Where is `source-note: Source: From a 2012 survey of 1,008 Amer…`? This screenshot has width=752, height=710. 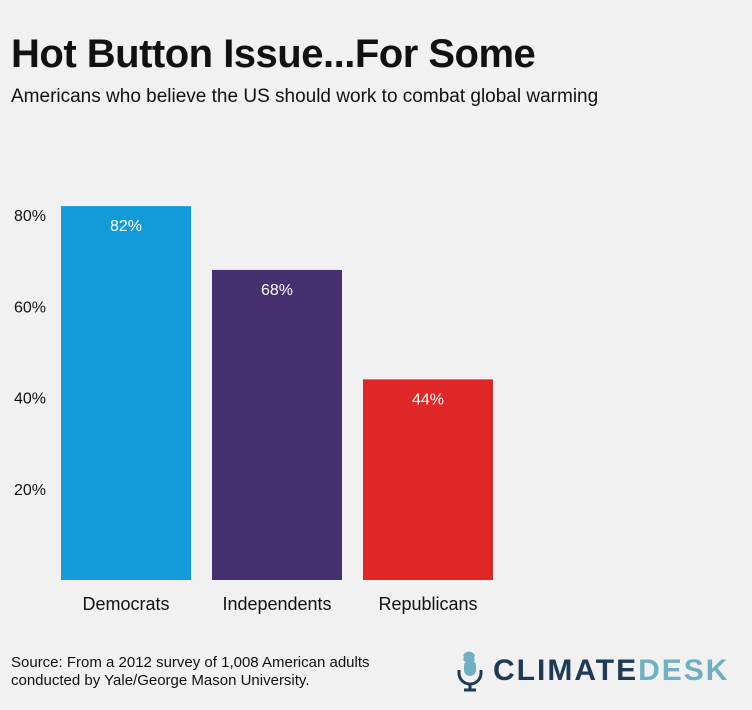 source-note: Source: From a 2012 survey of 1,008 Amer… is located at coordinates (190, 672).